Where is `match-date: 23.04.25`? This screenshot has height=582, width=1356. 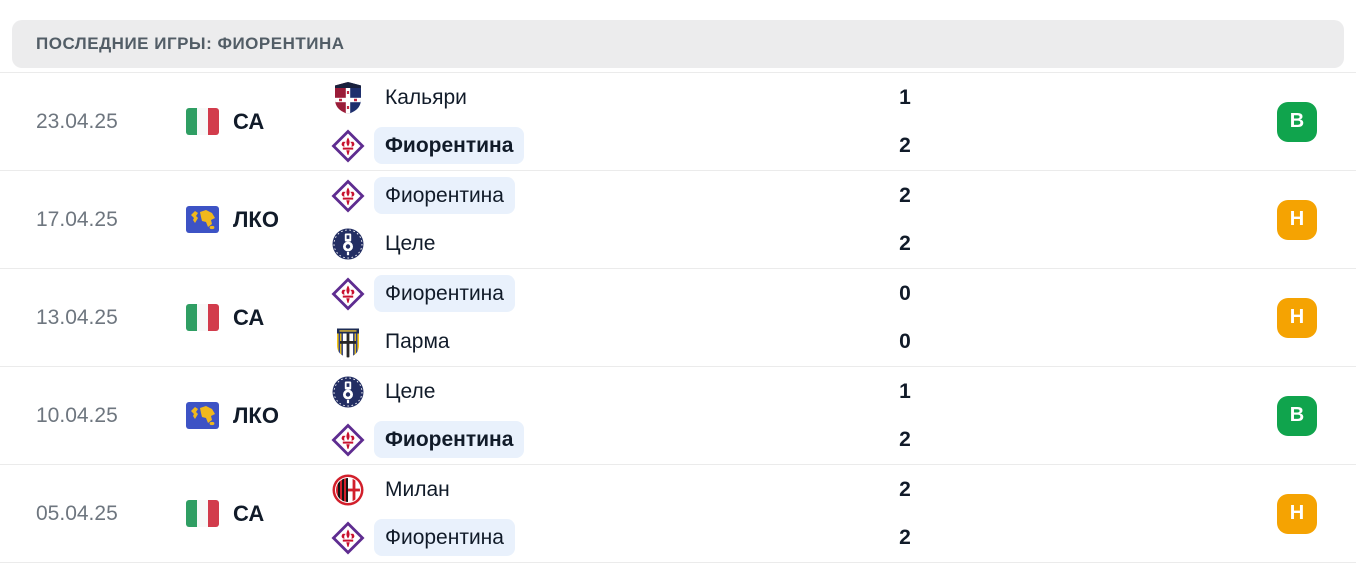 match-date: 23.04.25 is located at coordinates (77, 121).